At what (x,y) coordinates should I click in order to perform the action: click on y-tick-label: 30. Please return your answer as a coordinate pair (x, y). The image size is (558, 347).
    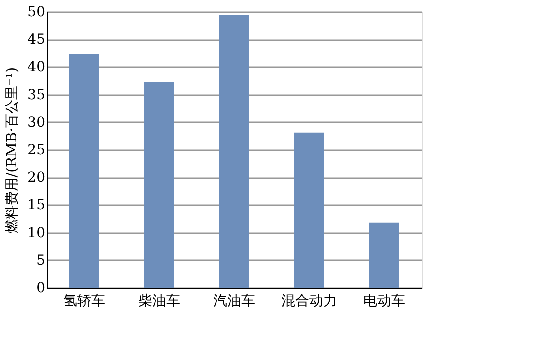
    Looking at the image, I should click on (37, 122).